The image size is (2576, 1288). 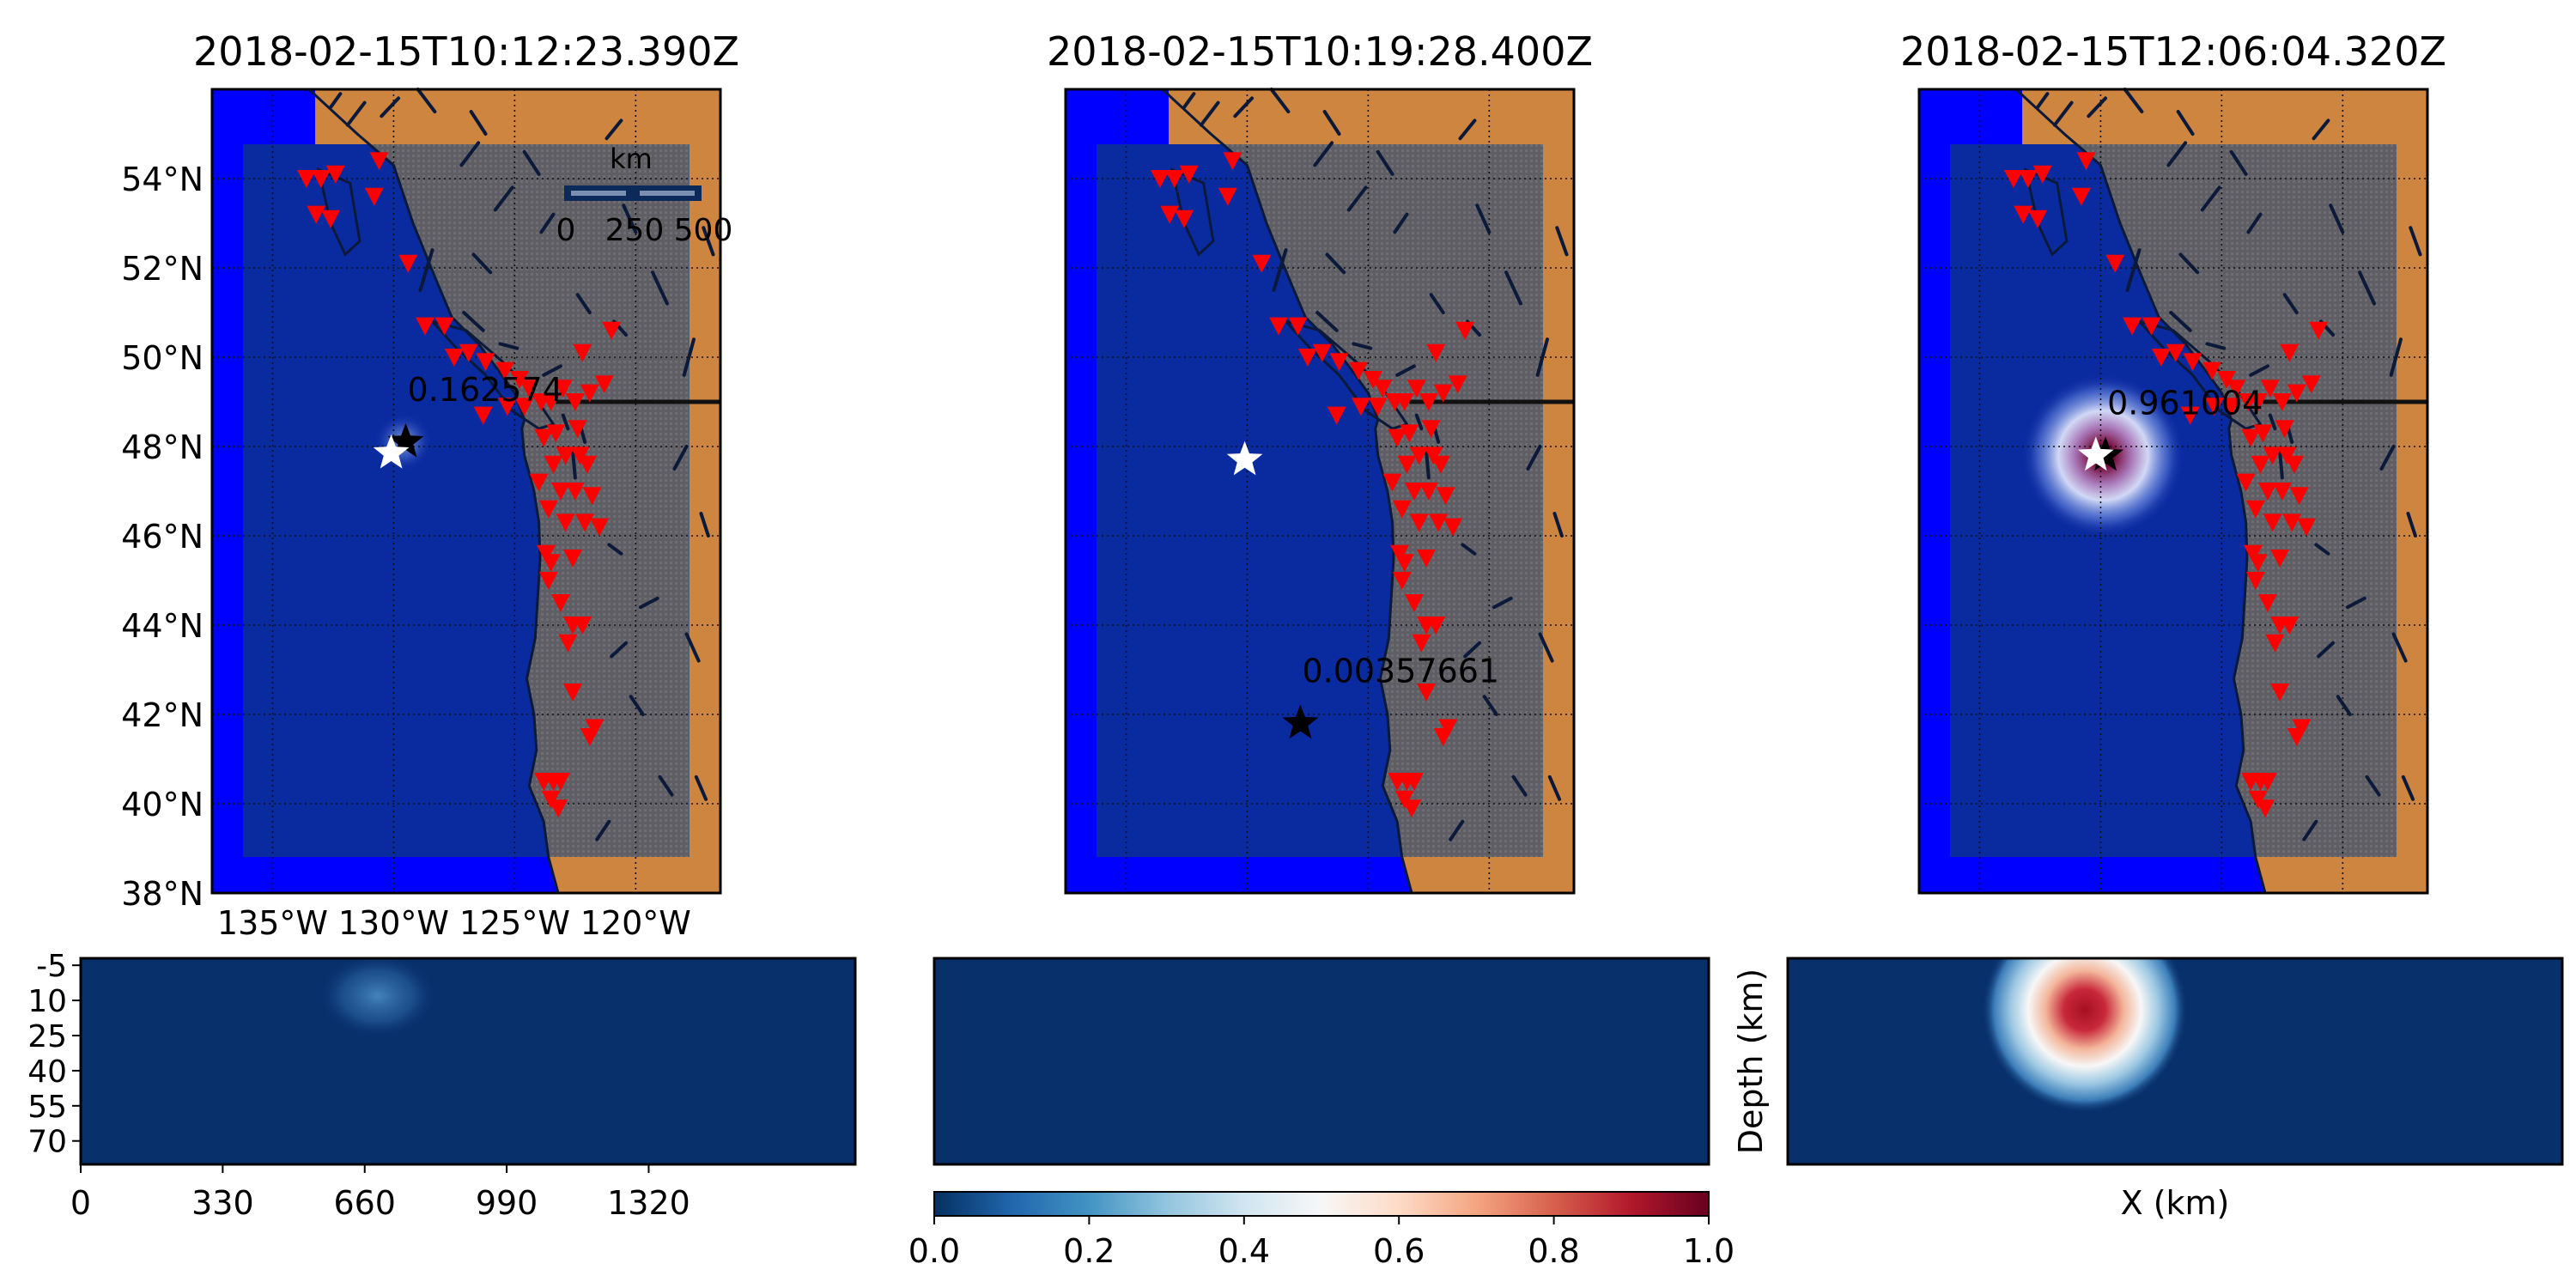 I want to click on lat-tick-label: 40°N, so click(x=162, y=804).